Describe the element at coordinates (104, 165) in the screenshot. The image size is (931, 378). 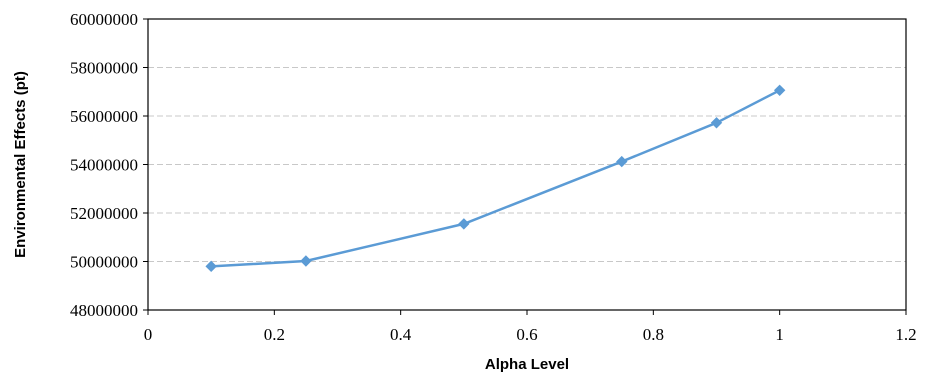
I see `y-tick-label: 54000000` at that location.